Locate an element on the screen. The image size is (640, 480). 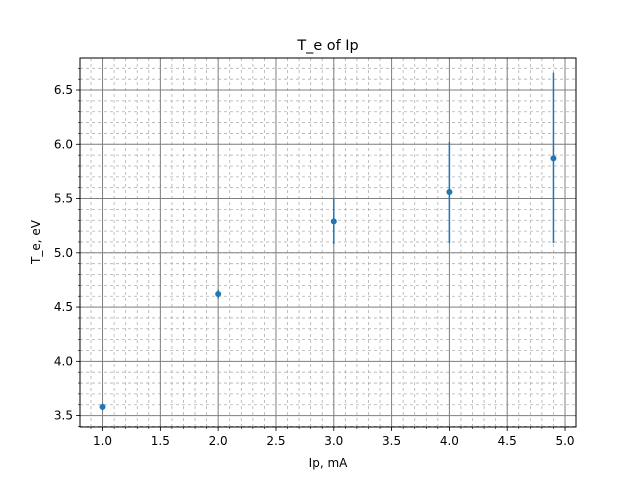
x-tick-label: 2.0 is located at coordinates (218, 441).